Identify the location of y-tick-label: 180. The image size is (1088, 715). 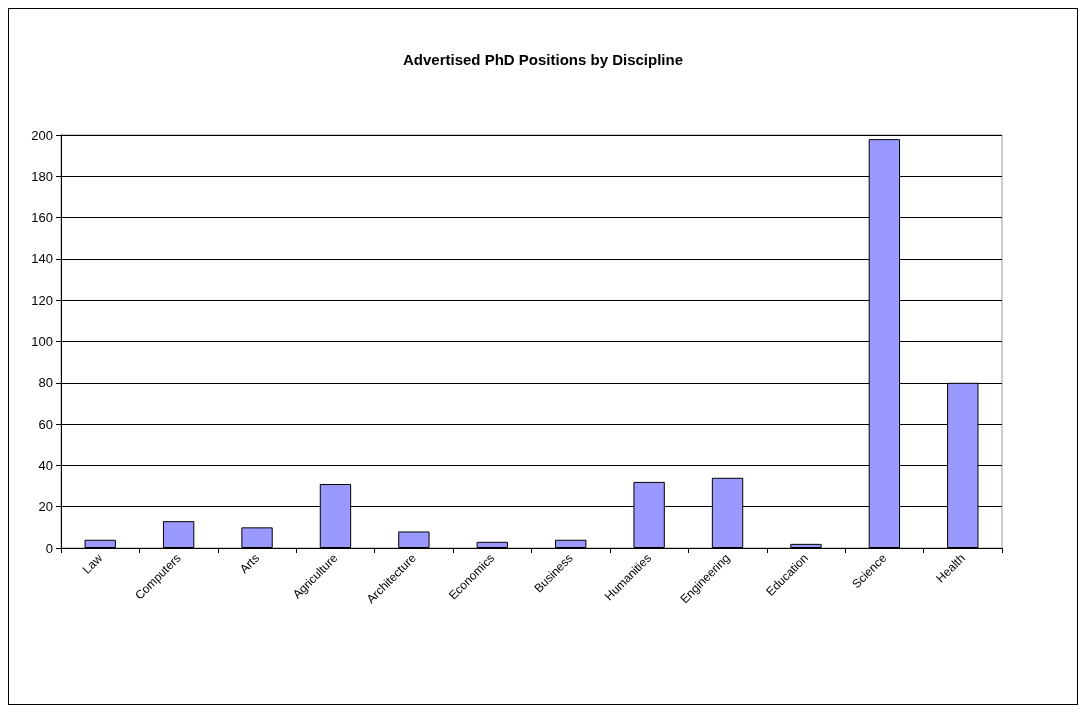
(42, 176).